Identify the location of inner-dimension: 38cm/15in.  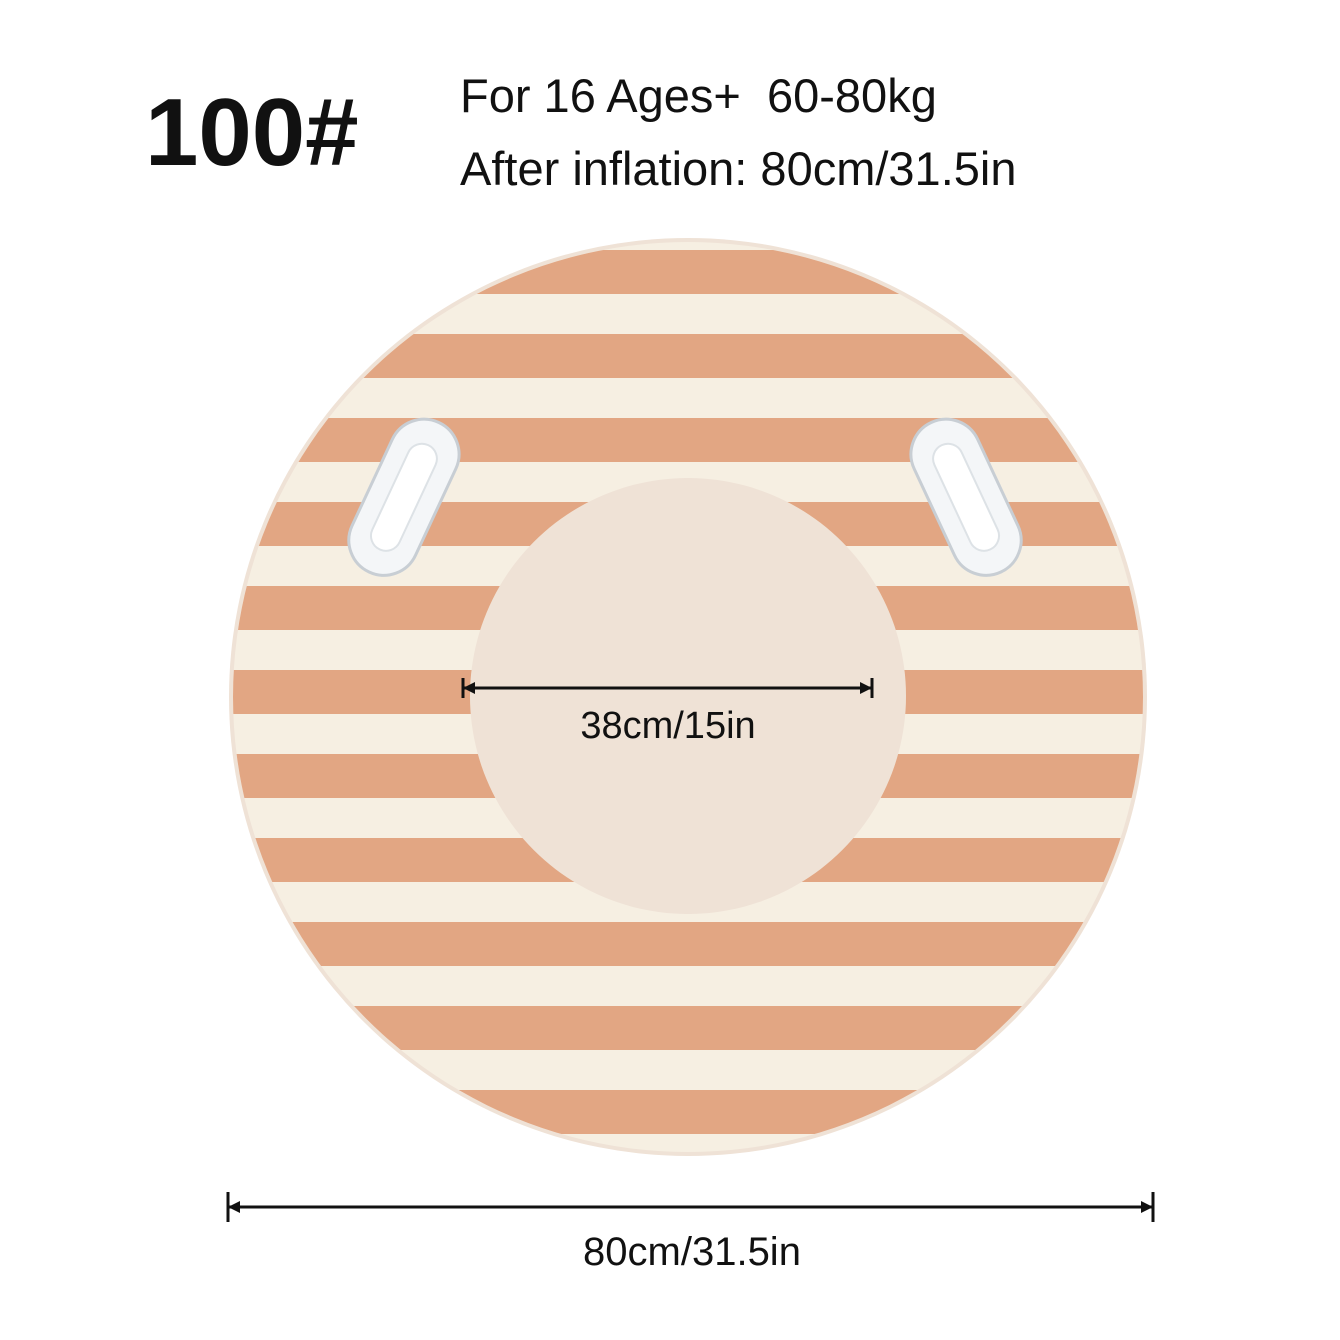
(667, 712).